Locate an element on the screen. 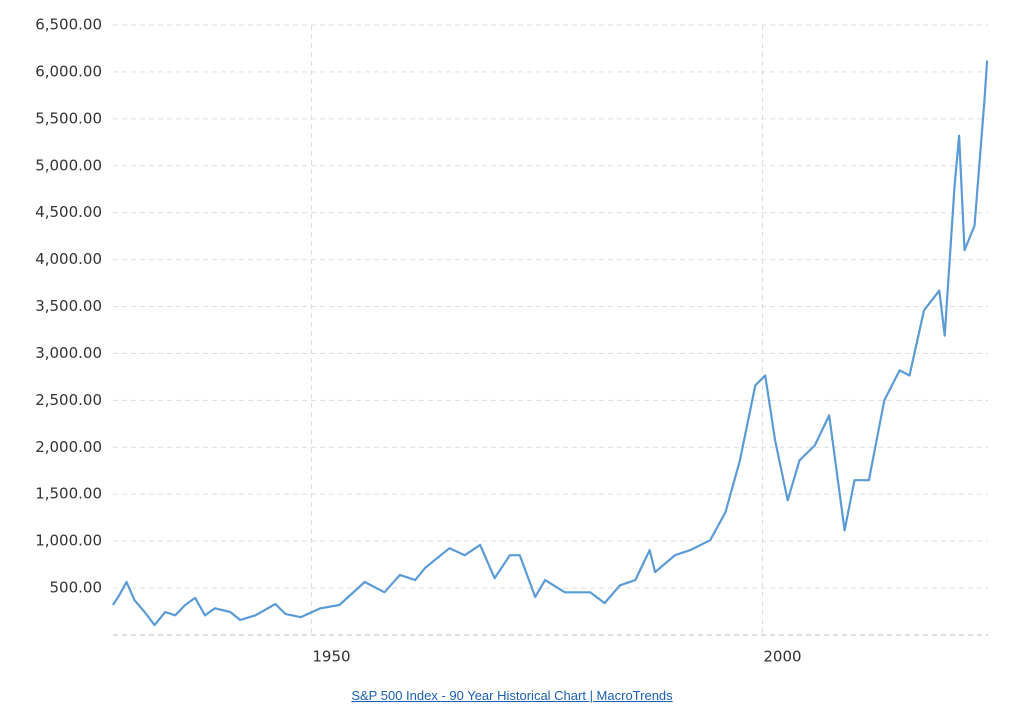 The height and width of the screenshot is (709, 1024). y-tick-label: 4,000.00 is located at coordinates (68, 259).